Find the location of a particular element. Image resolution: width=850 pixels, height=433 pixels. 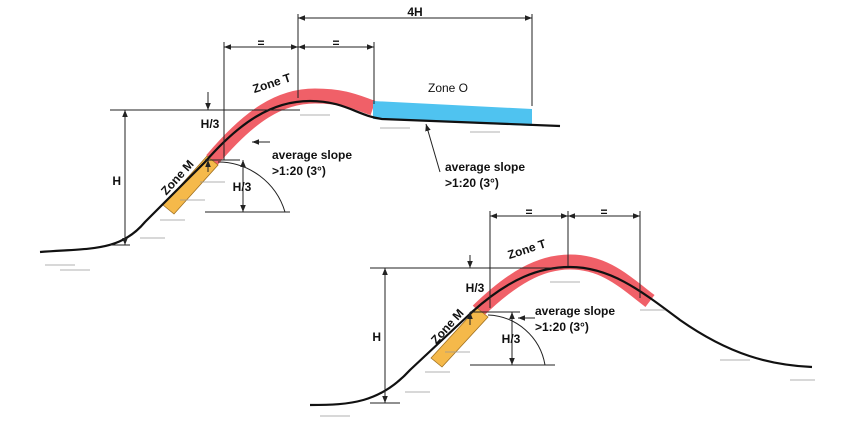

label-4h: 4H is located at coordinates (414, 12).